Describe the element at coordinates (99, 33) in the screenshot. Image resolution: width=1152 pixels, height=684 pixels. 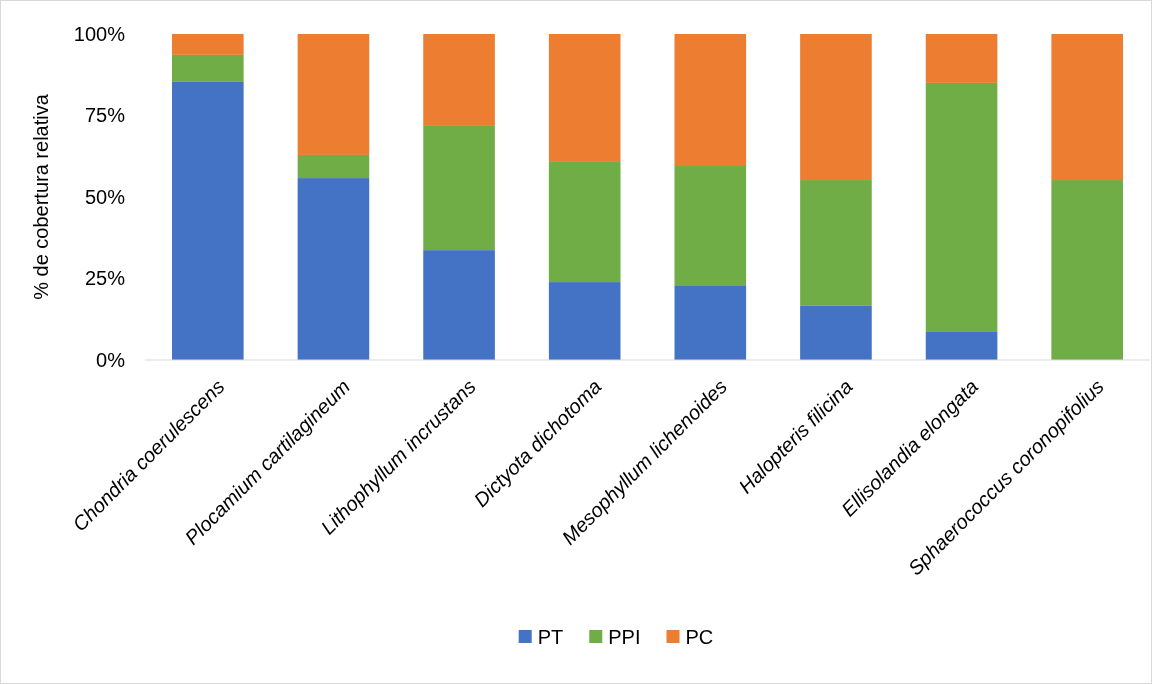
I see `y-tick-label: 100%` at that location.